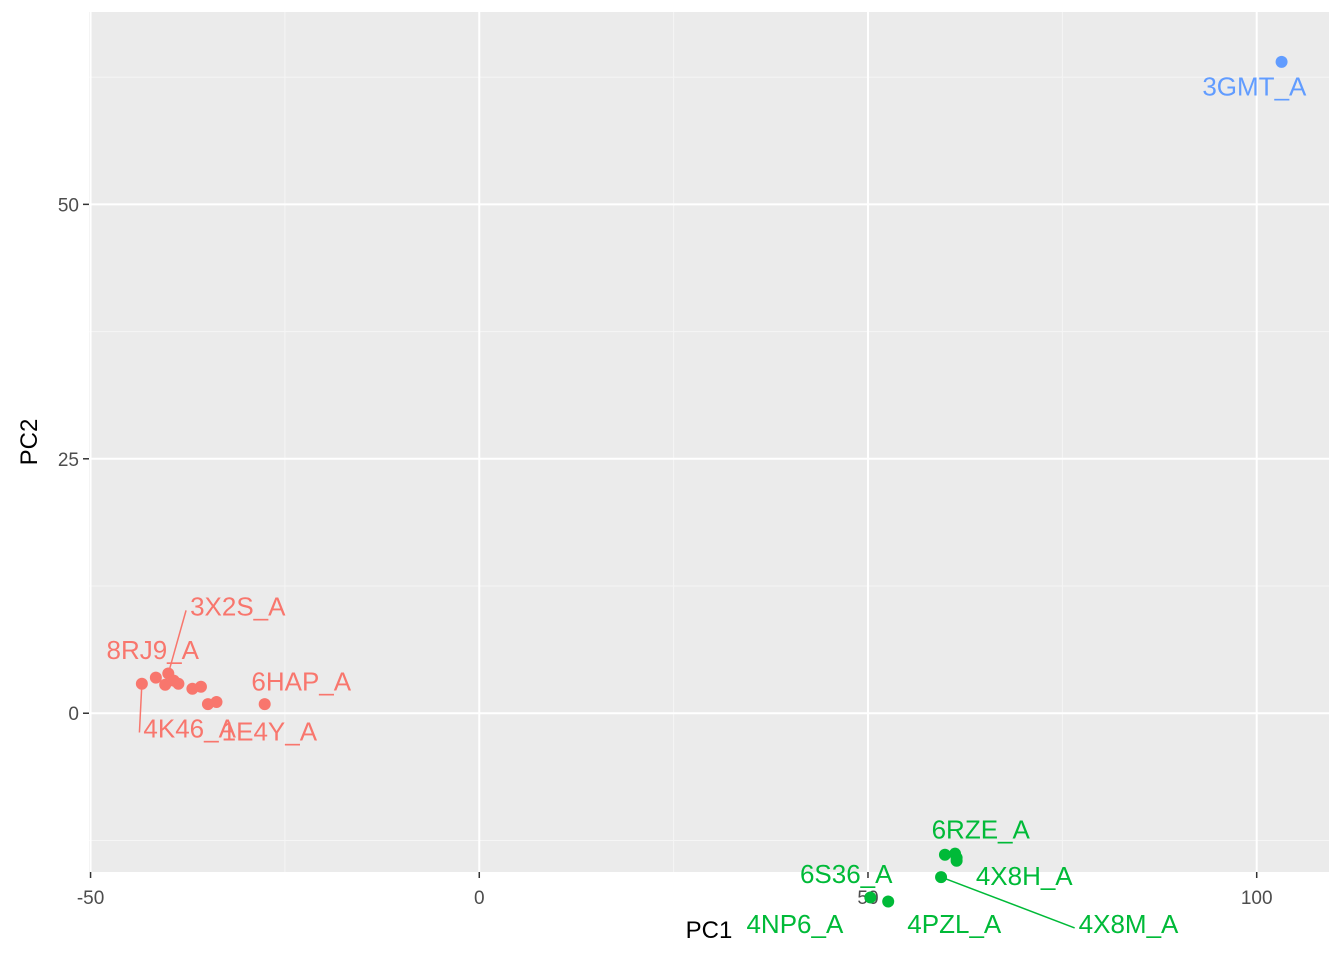  Describe the element at coordinates (709, 930) in the screenshot. I see `x-axis-title: PC1` at that location.